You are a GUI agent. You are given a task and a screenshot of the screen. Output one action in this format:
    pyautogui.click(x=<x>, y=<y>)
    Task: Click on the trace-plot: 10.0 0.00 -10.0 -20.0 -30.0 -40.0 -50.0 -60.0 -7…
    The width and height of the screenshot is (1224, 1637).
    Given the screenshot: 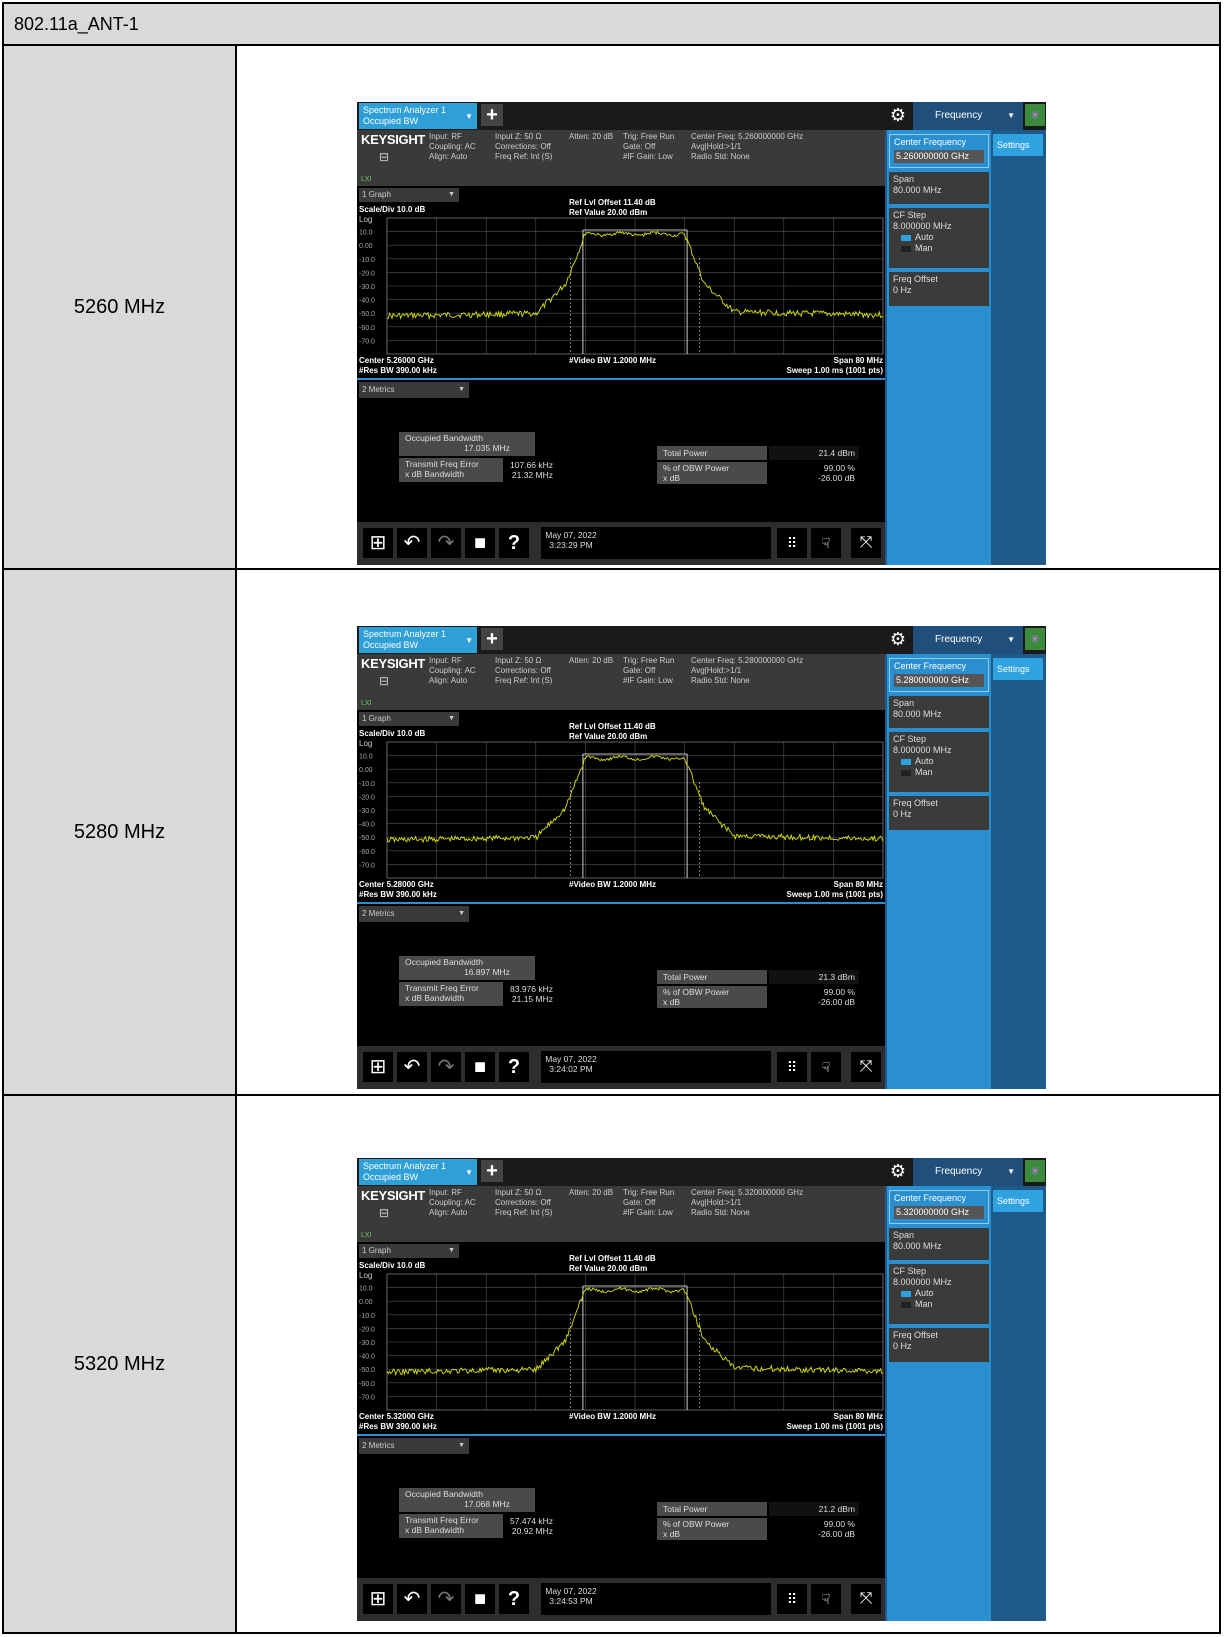 What is the action you would take?
    pyautogui.click(x=621, y=286)
    